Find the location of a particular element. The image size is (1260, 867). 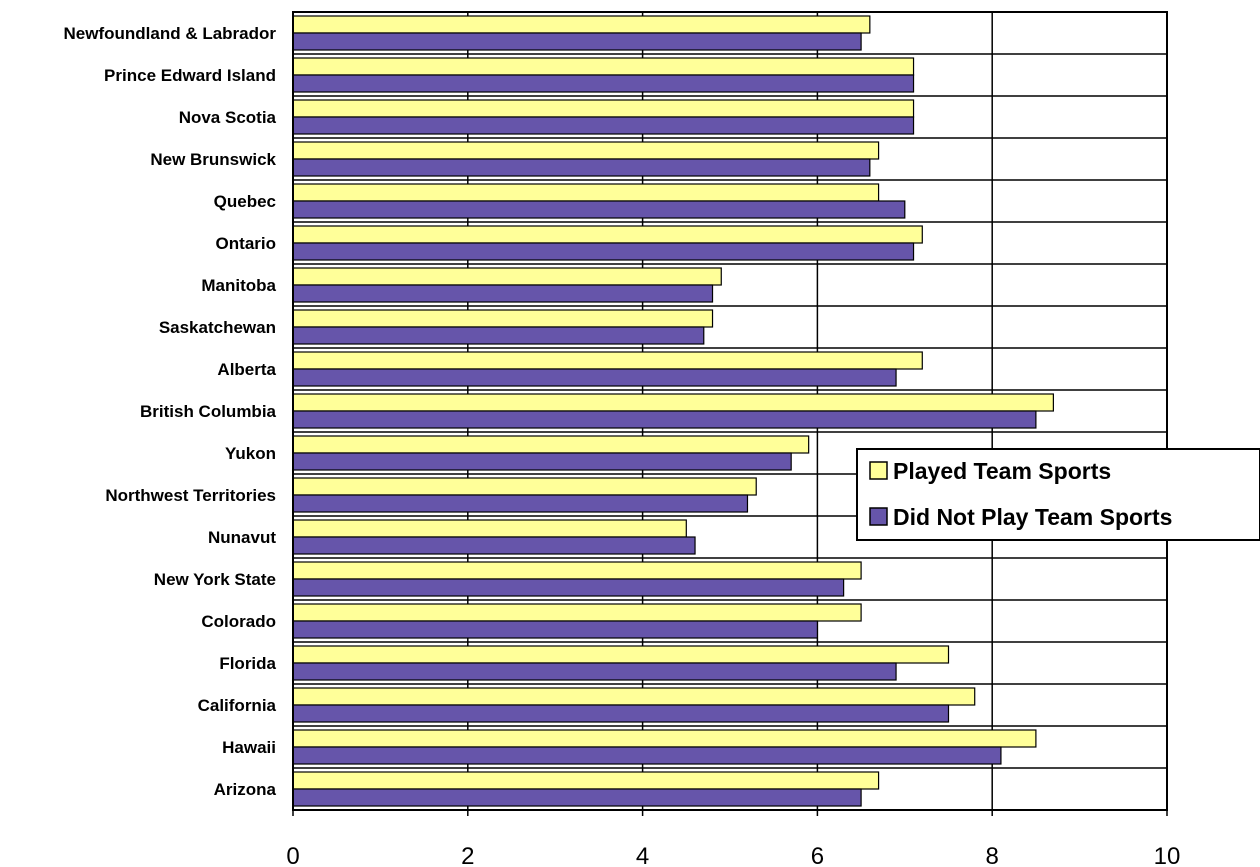

category-label-2: Nova Scotia is located at coordinates (228, 117).